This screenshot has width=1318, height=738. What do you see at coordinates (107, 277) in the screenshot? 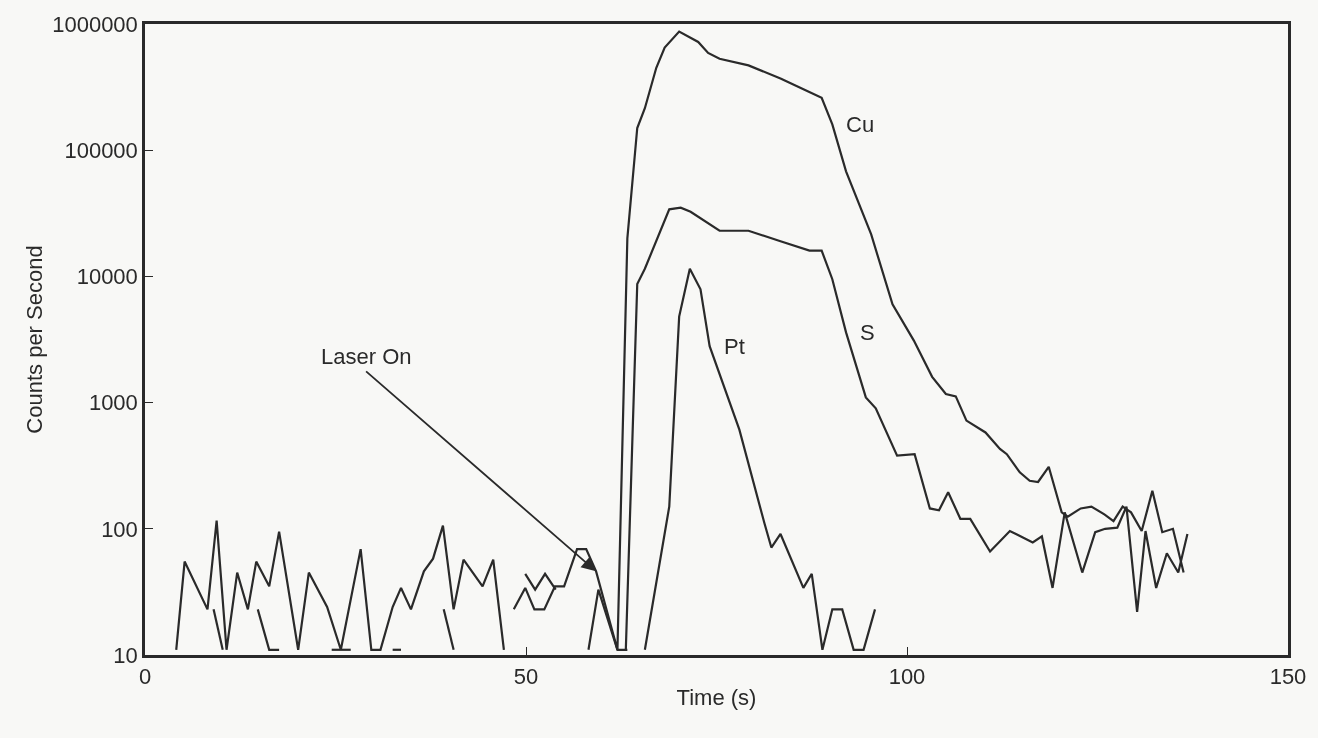
I see `y-tick-label: 10000` at bounding box center [107, 277].